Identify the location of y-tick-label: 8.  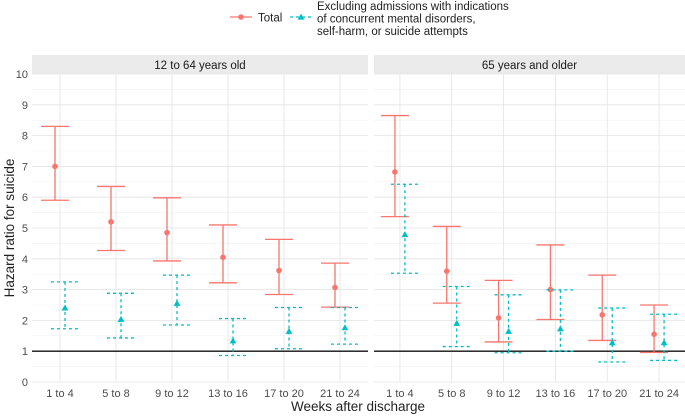
(25, 137).